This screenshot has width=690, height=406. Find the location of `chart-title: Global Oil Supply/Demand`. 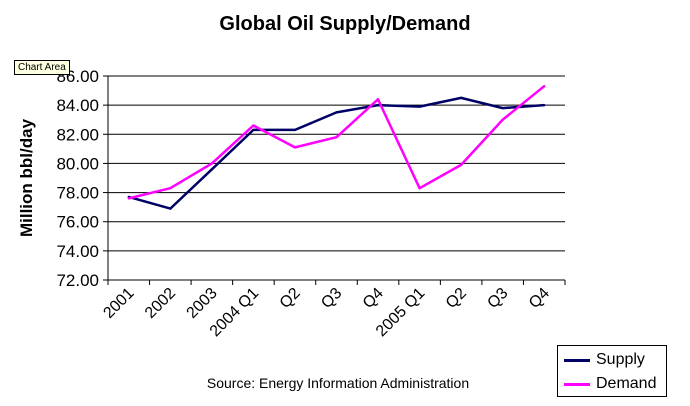

chart-title: Global Oil Supply/Demand is located at coordinates (344, 24).